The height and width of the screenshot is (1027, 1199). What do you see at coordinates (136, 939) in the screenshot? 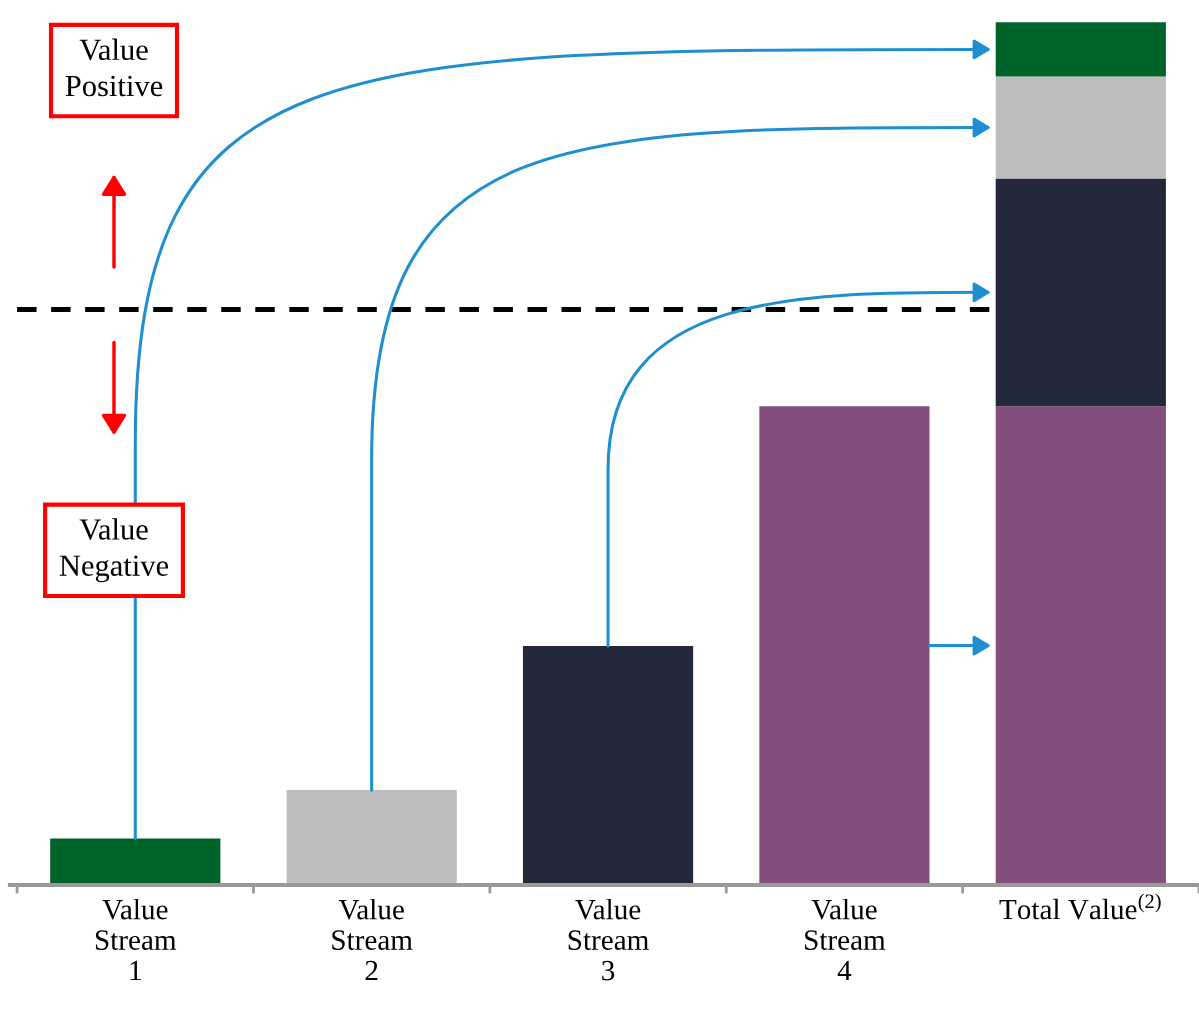
I see `x-tick-label: Value Stream 1` at bounding box center [136, 939].